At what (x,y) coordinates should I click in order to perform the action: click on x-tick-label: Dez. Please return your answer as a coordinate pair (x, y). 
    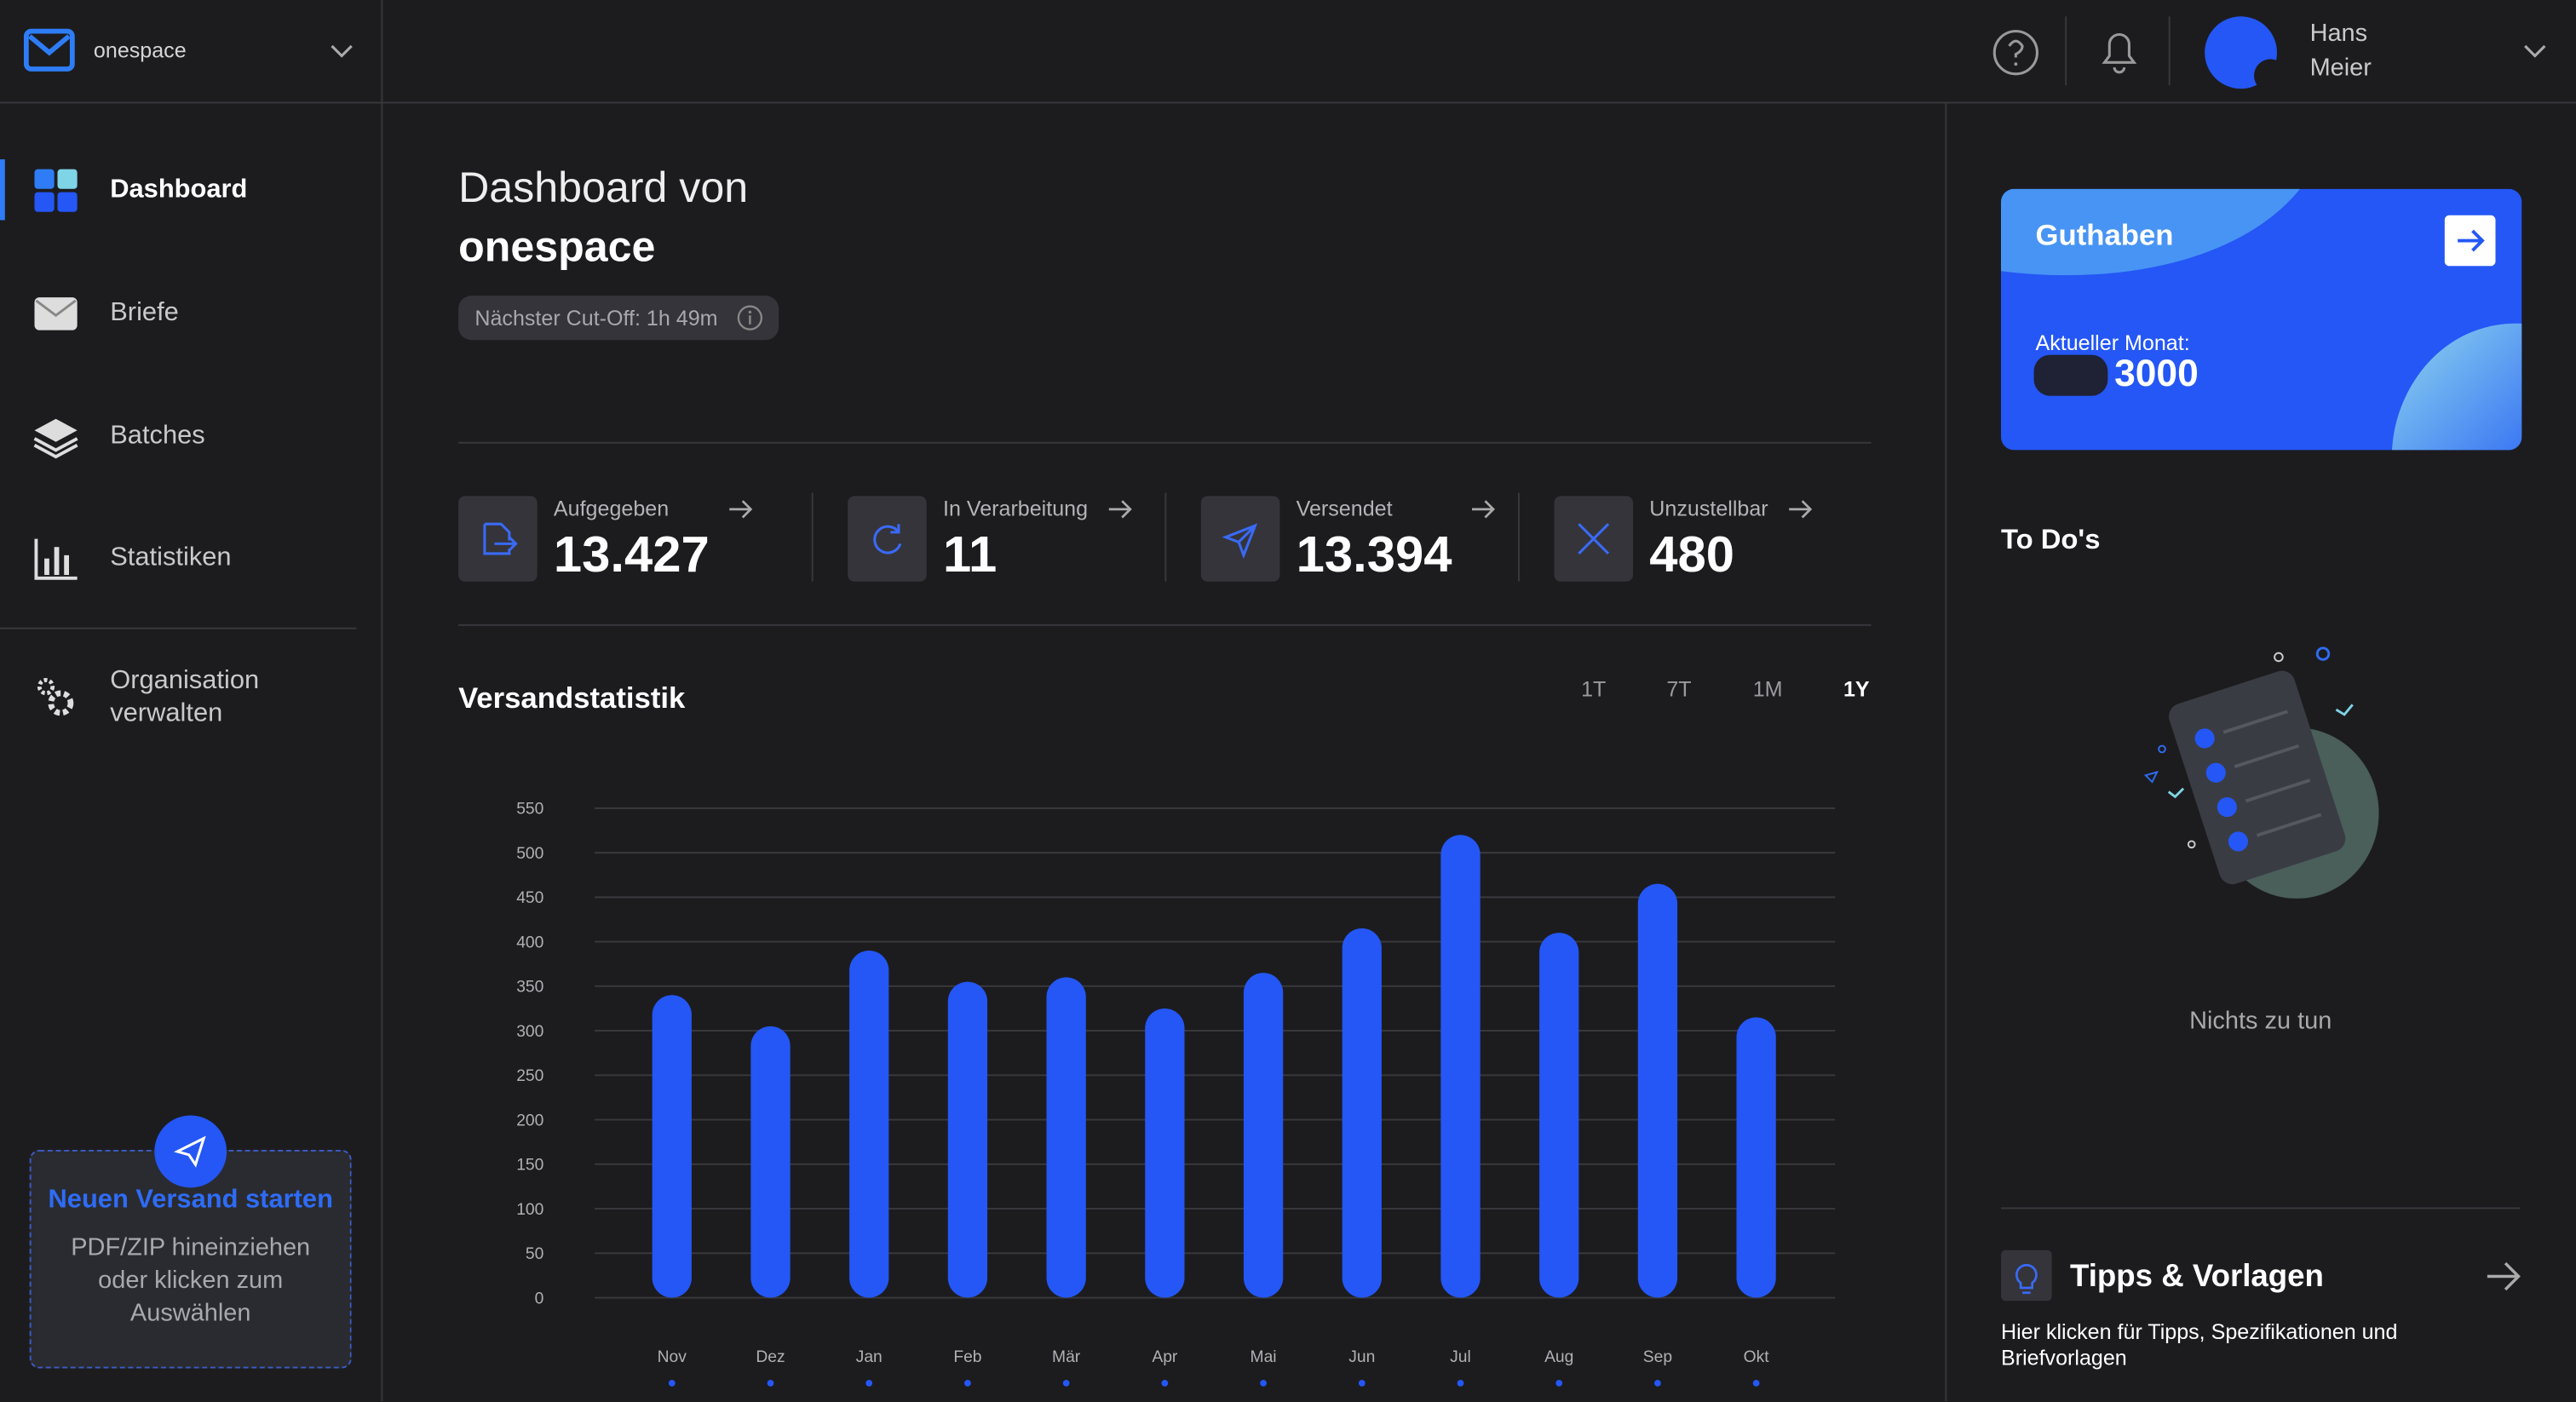
    Looking at the image, I should click on (771, 1357).